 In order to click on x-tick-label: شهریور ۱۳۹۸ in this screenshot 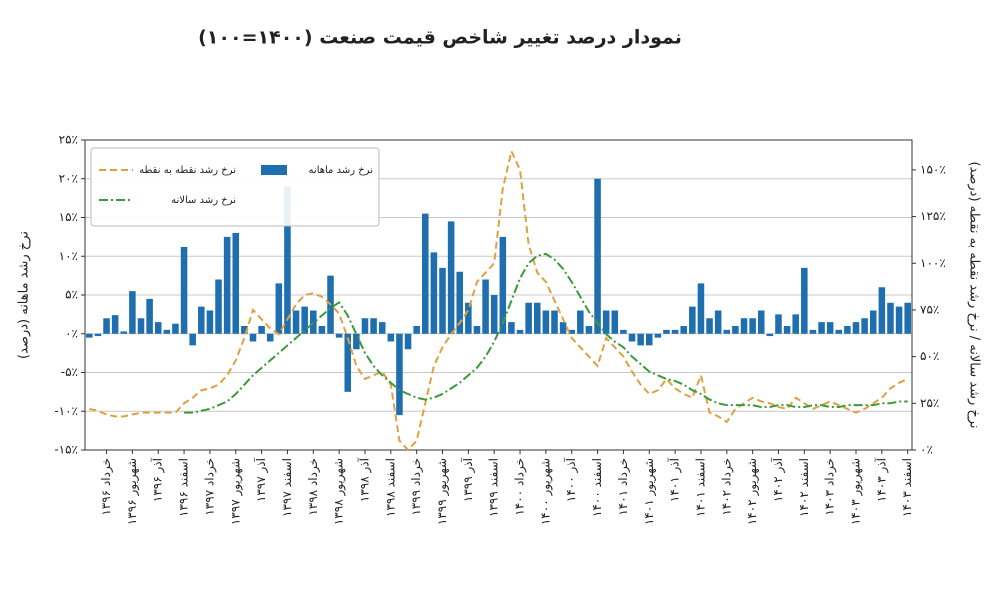, I will do `click(339, 491)`.